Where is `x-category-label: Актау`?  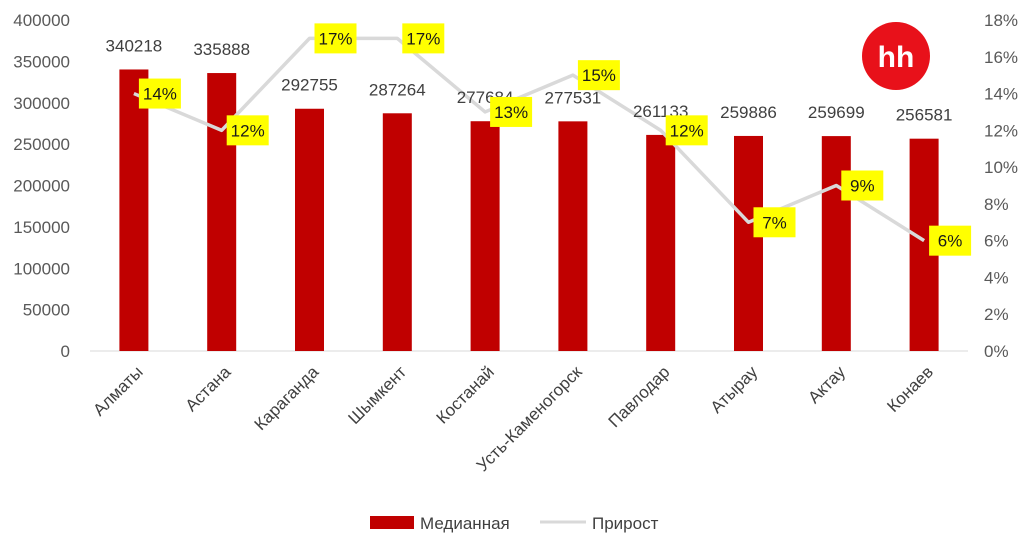
x-category-label: Актау is located at coordinates (826, 384).